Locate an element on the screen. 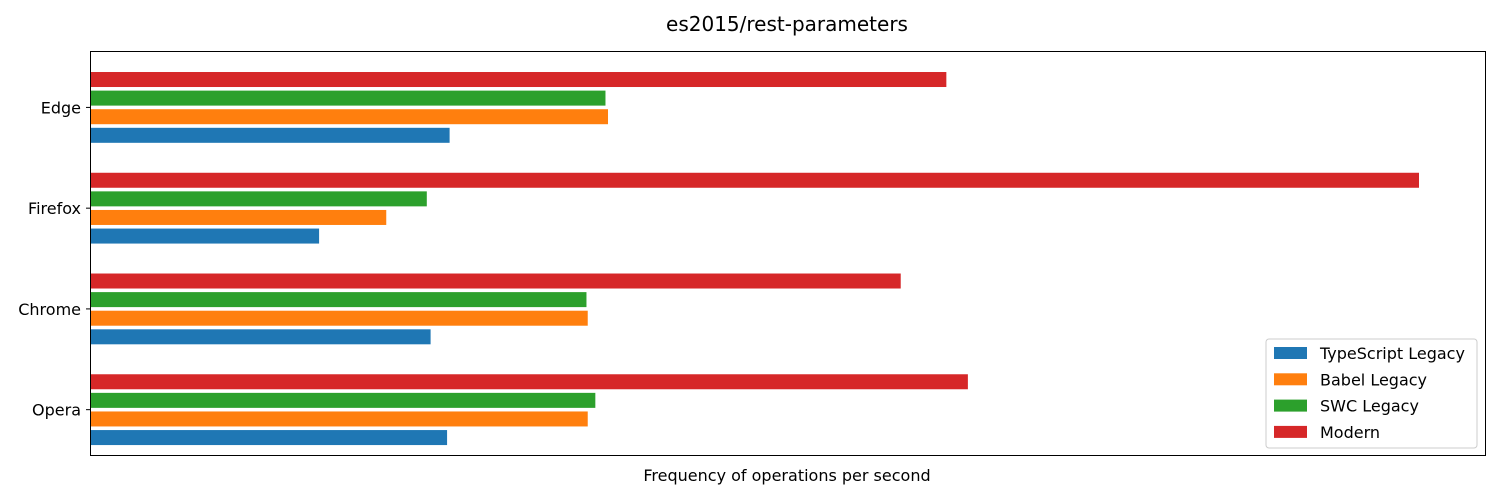  bar-edge-modern is located at coordinates (519, 80).